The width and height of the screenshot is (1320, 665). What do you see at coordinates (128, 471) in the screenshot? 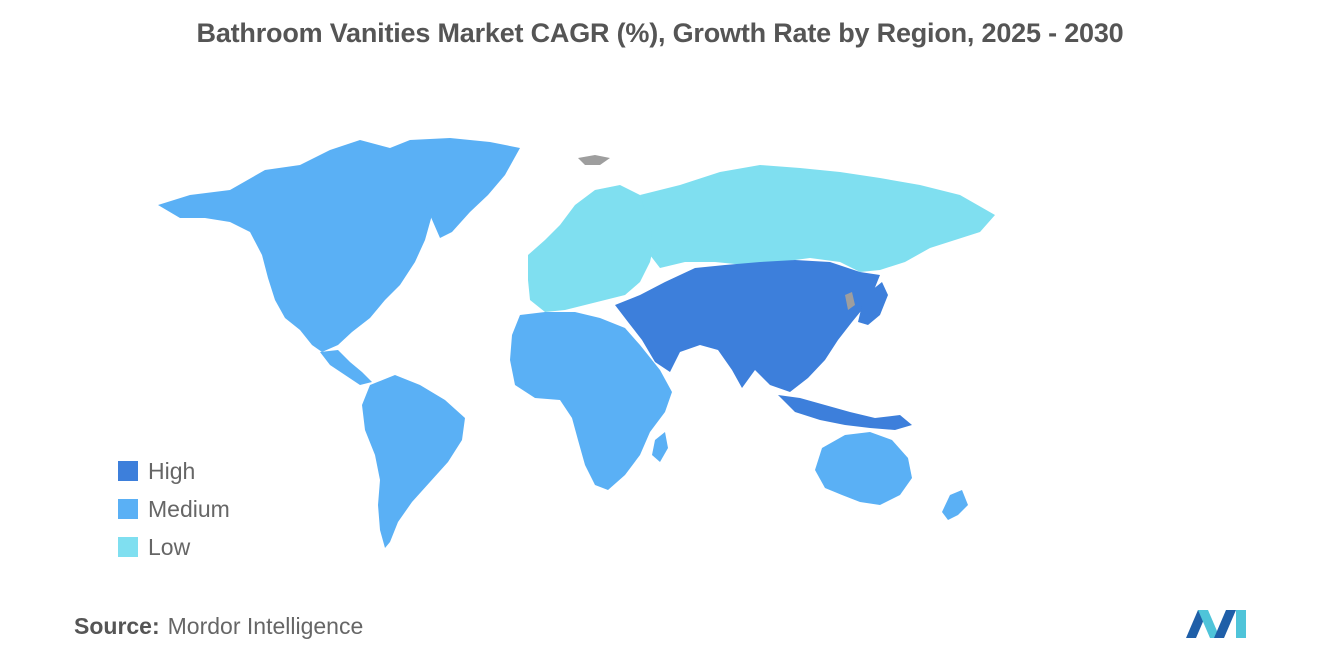
I see `legend-swatch-high` at bounding box center [128, 471].